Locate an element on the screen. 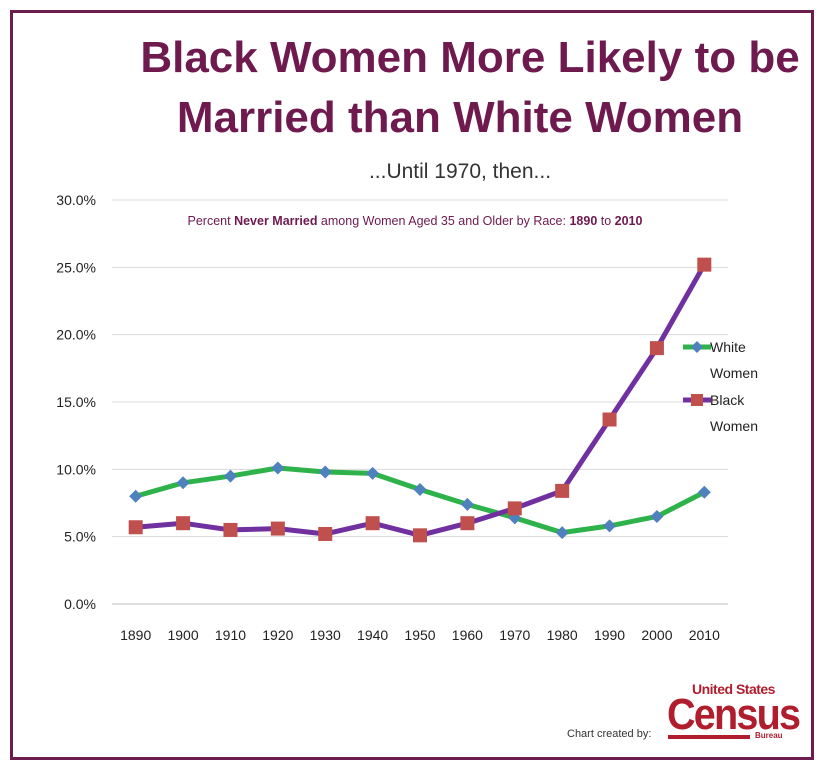 This screenshot has height=773, width=827. x-tick-label: 2010 is located at coordinates (704, 635).